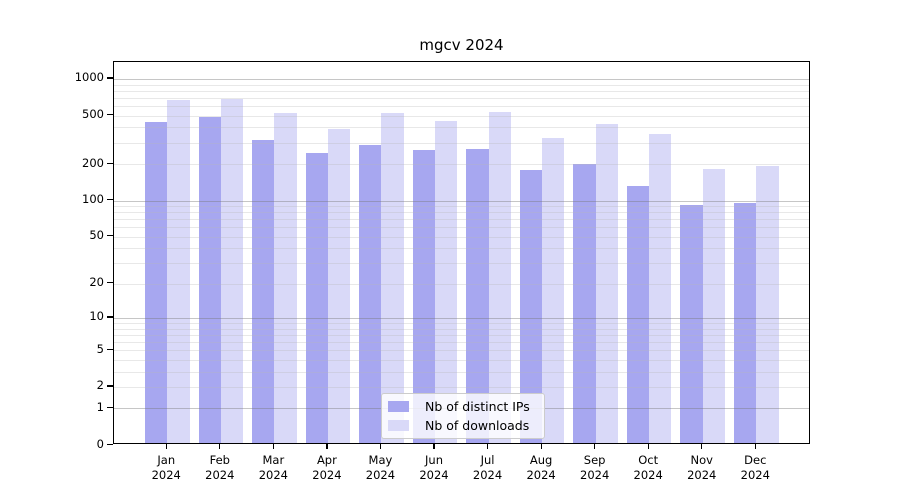 This screenshot has width=900, height=500. Describe the element at coordinates (595, 467) in the screenshot. I see `x-tick-label-sep: Sep 2024` at that location.